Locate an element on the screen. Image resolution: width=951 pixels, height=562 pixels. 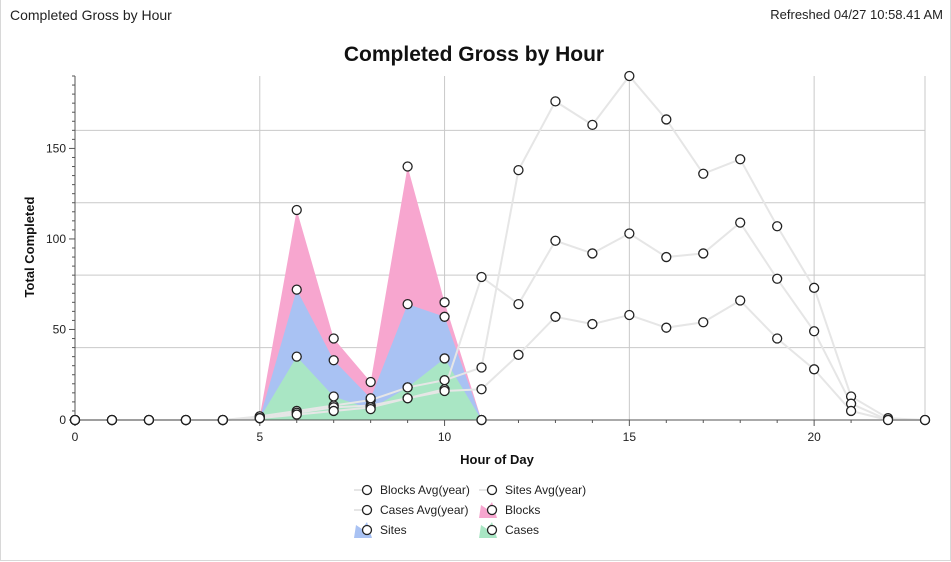
area-sites is located at coordinates (278, 354).